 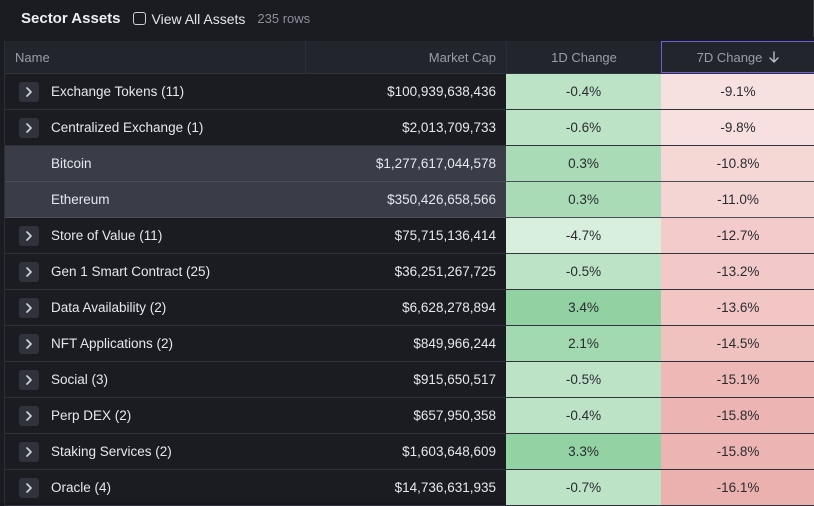 I want to click on sector-name: Social (3), so click(x=80, y=379).